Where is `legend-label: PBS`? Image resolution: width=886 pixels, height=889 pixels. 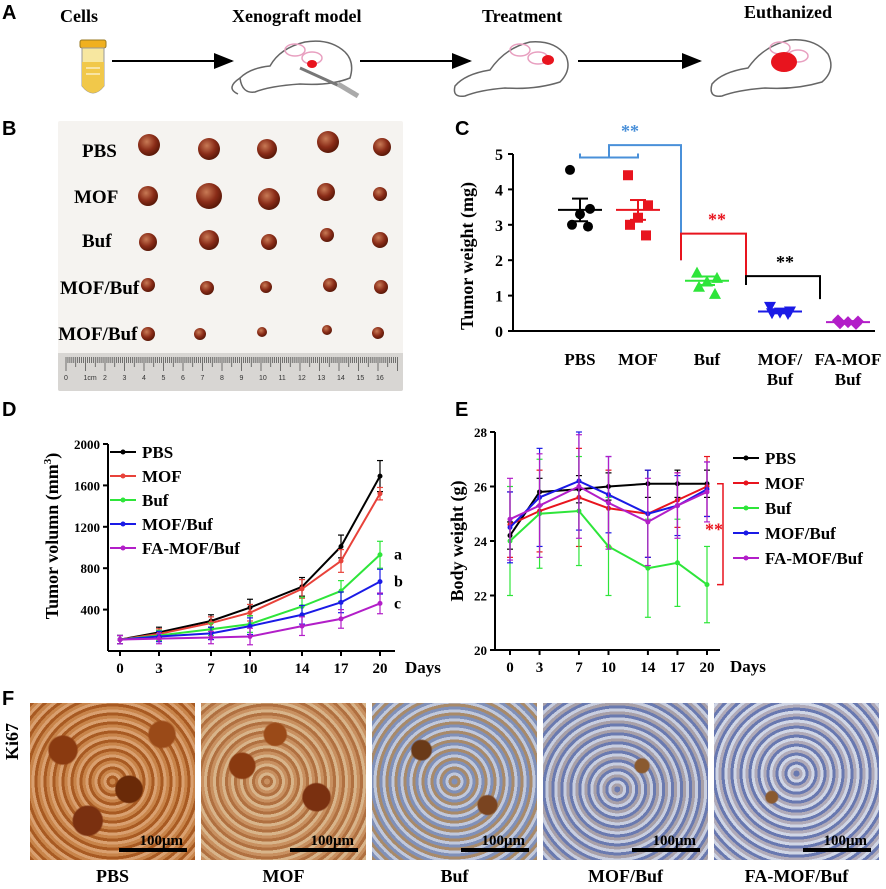
legend-label: PBS is located at coordinates (157, 452).